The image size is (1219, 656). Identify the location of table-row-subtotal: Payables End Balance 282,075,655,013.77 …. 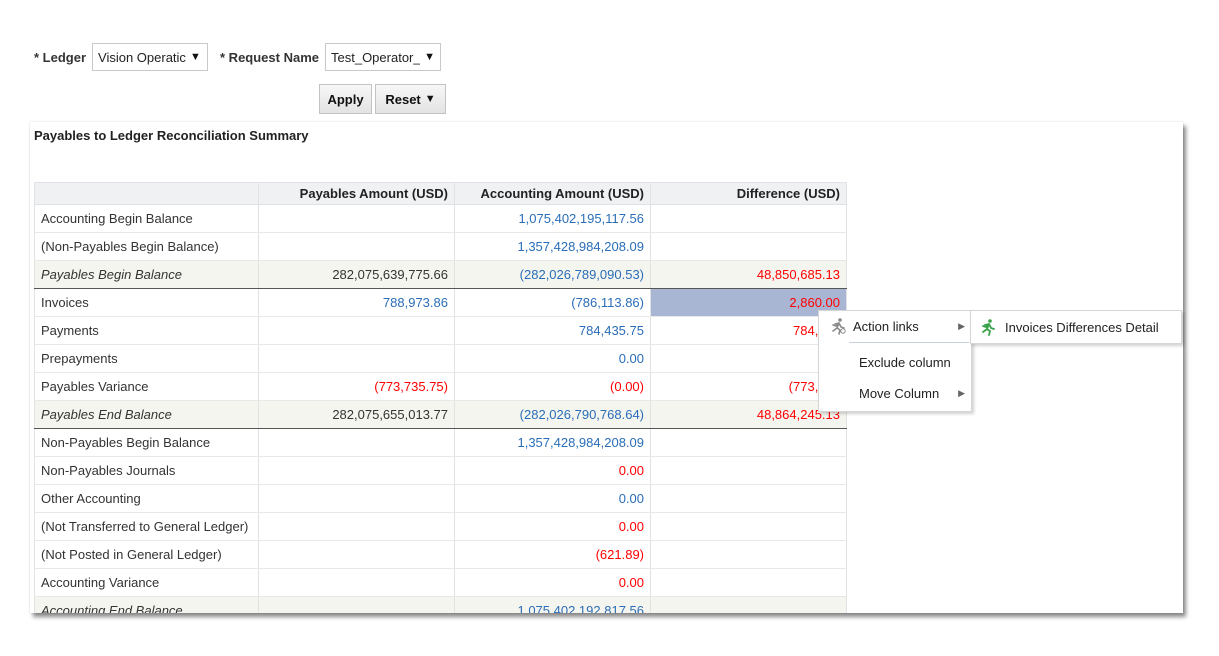
(440, 414).